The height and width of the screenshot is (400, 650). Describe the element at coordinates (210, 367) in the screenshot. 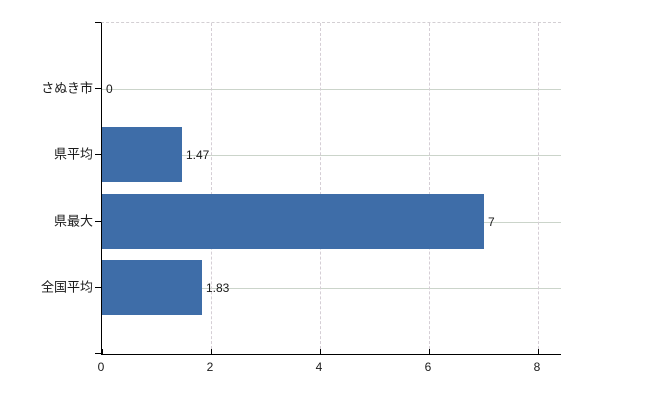

I see `x-tick-label: 2` at that location.